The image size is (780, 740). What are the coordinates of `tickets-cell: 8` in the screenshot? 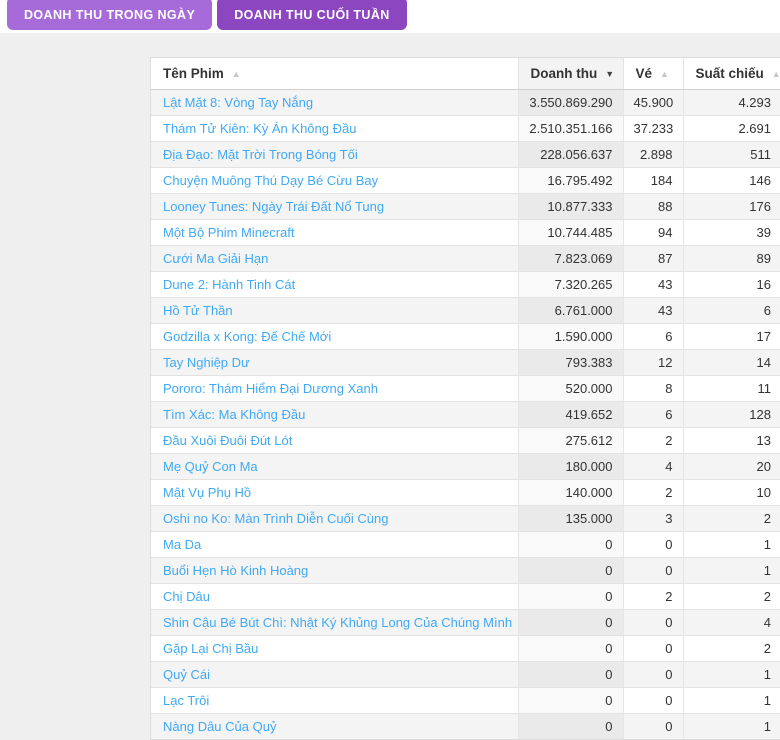 It's located at (652, 388).